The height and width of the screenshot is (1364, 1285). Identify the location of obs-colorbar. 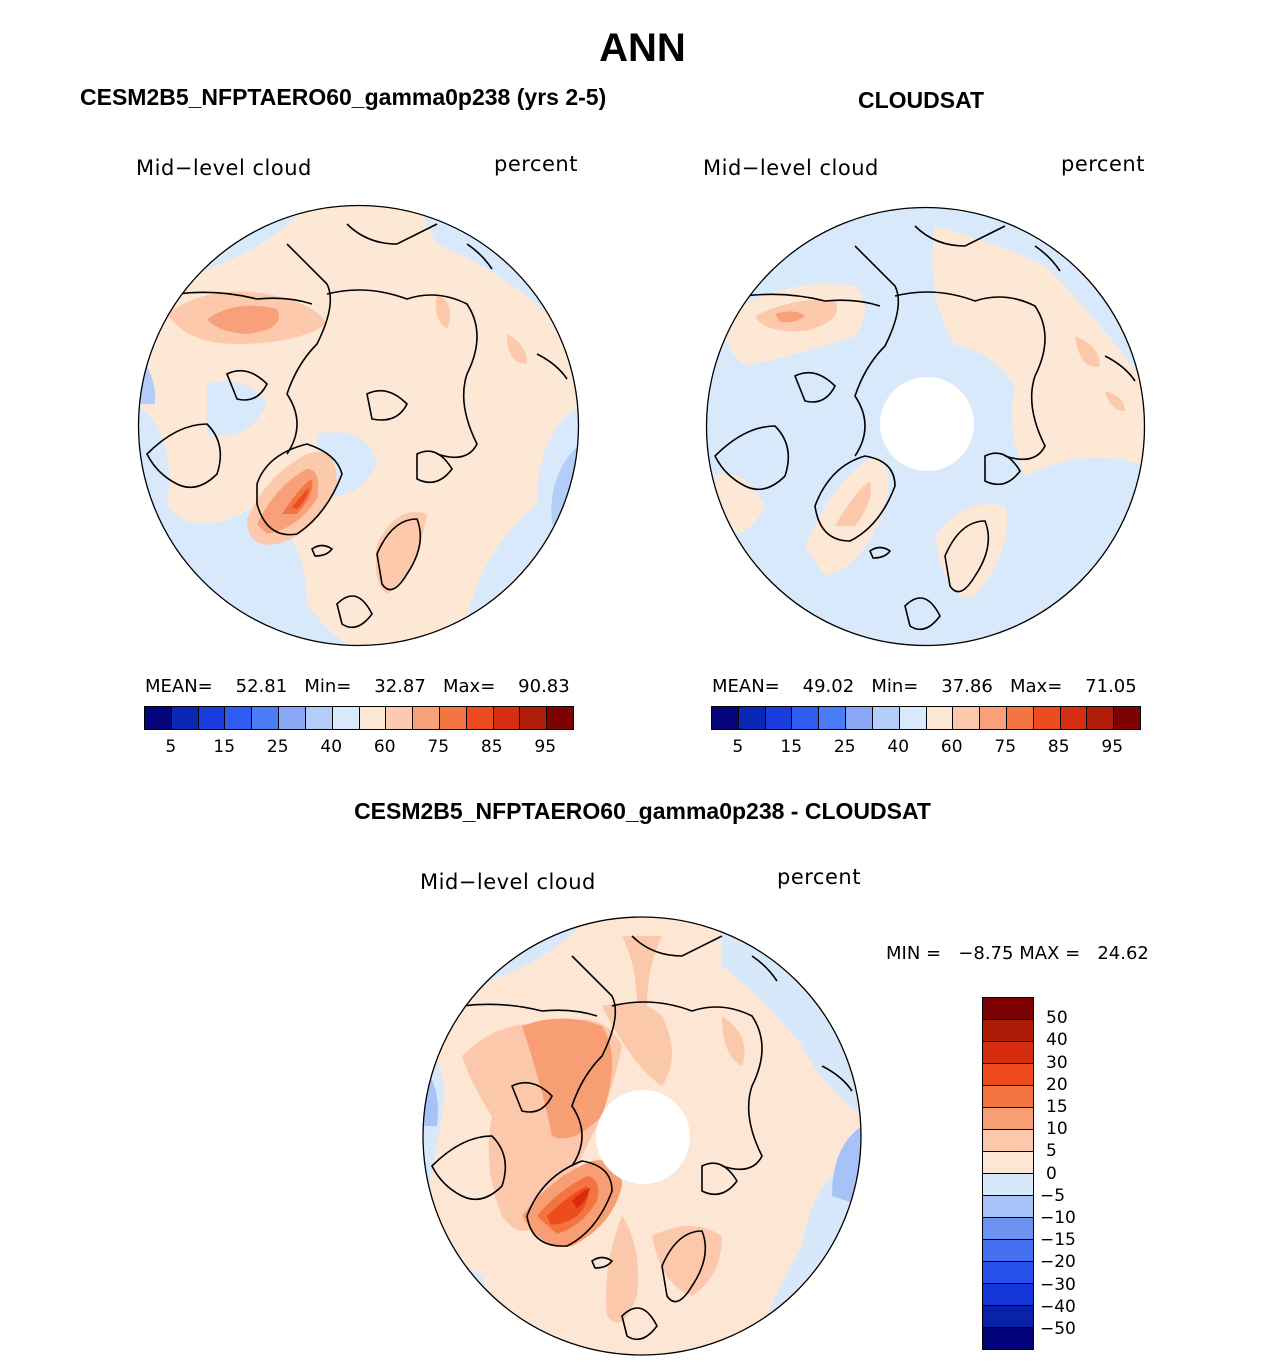
(926, 718).